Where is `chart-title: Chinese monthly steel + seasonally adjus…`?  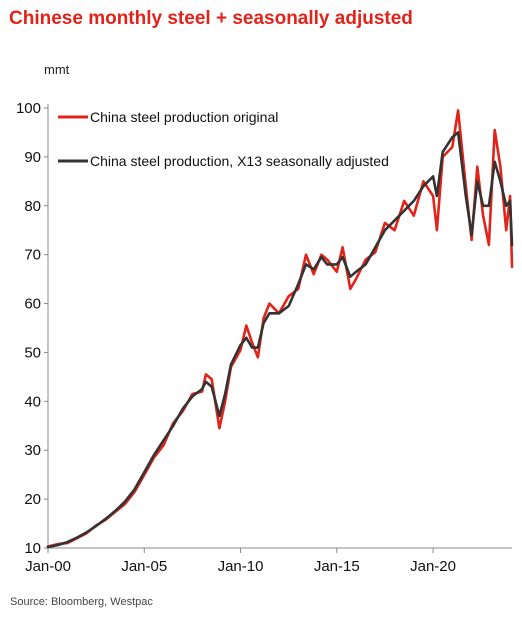
chart-title: Chinese monthly steel + seasonally adjus… is located at coordinates (211, 18).